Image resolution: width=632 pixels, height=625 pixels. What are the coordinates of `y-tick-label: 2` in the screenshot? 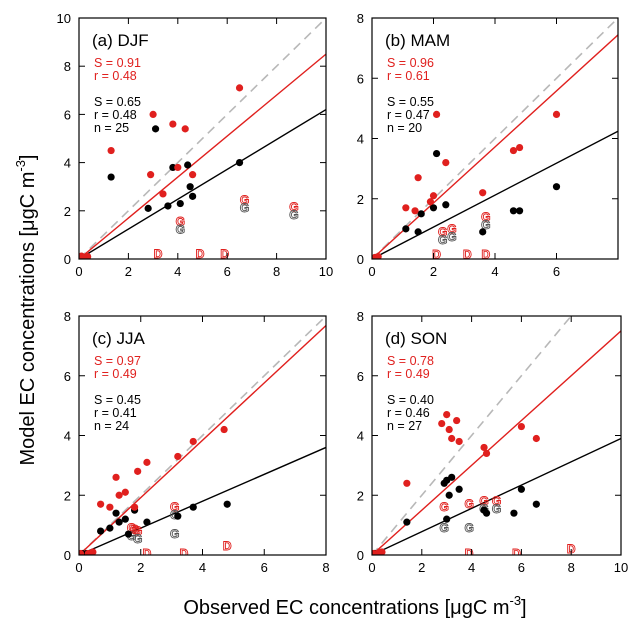 It's located at (67, 211).